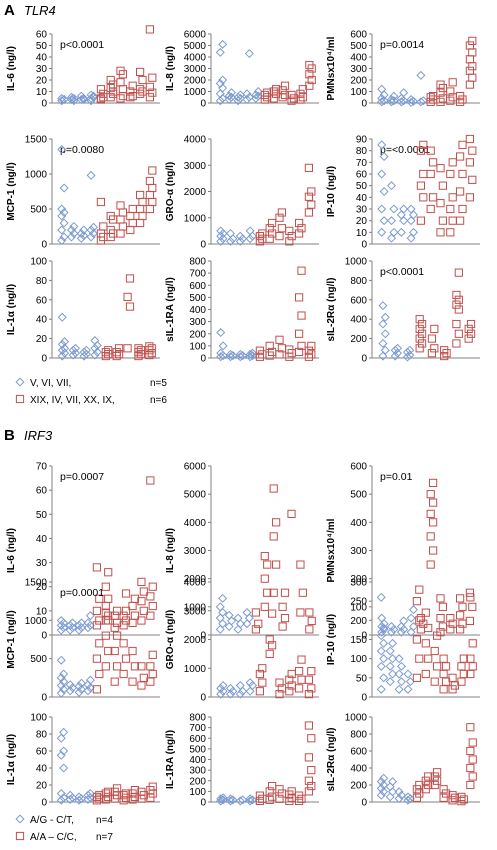 Image resolution: width=497 pixels, height=850 pixels. I want to click on y-tick-label: 100, so click(197, 792).